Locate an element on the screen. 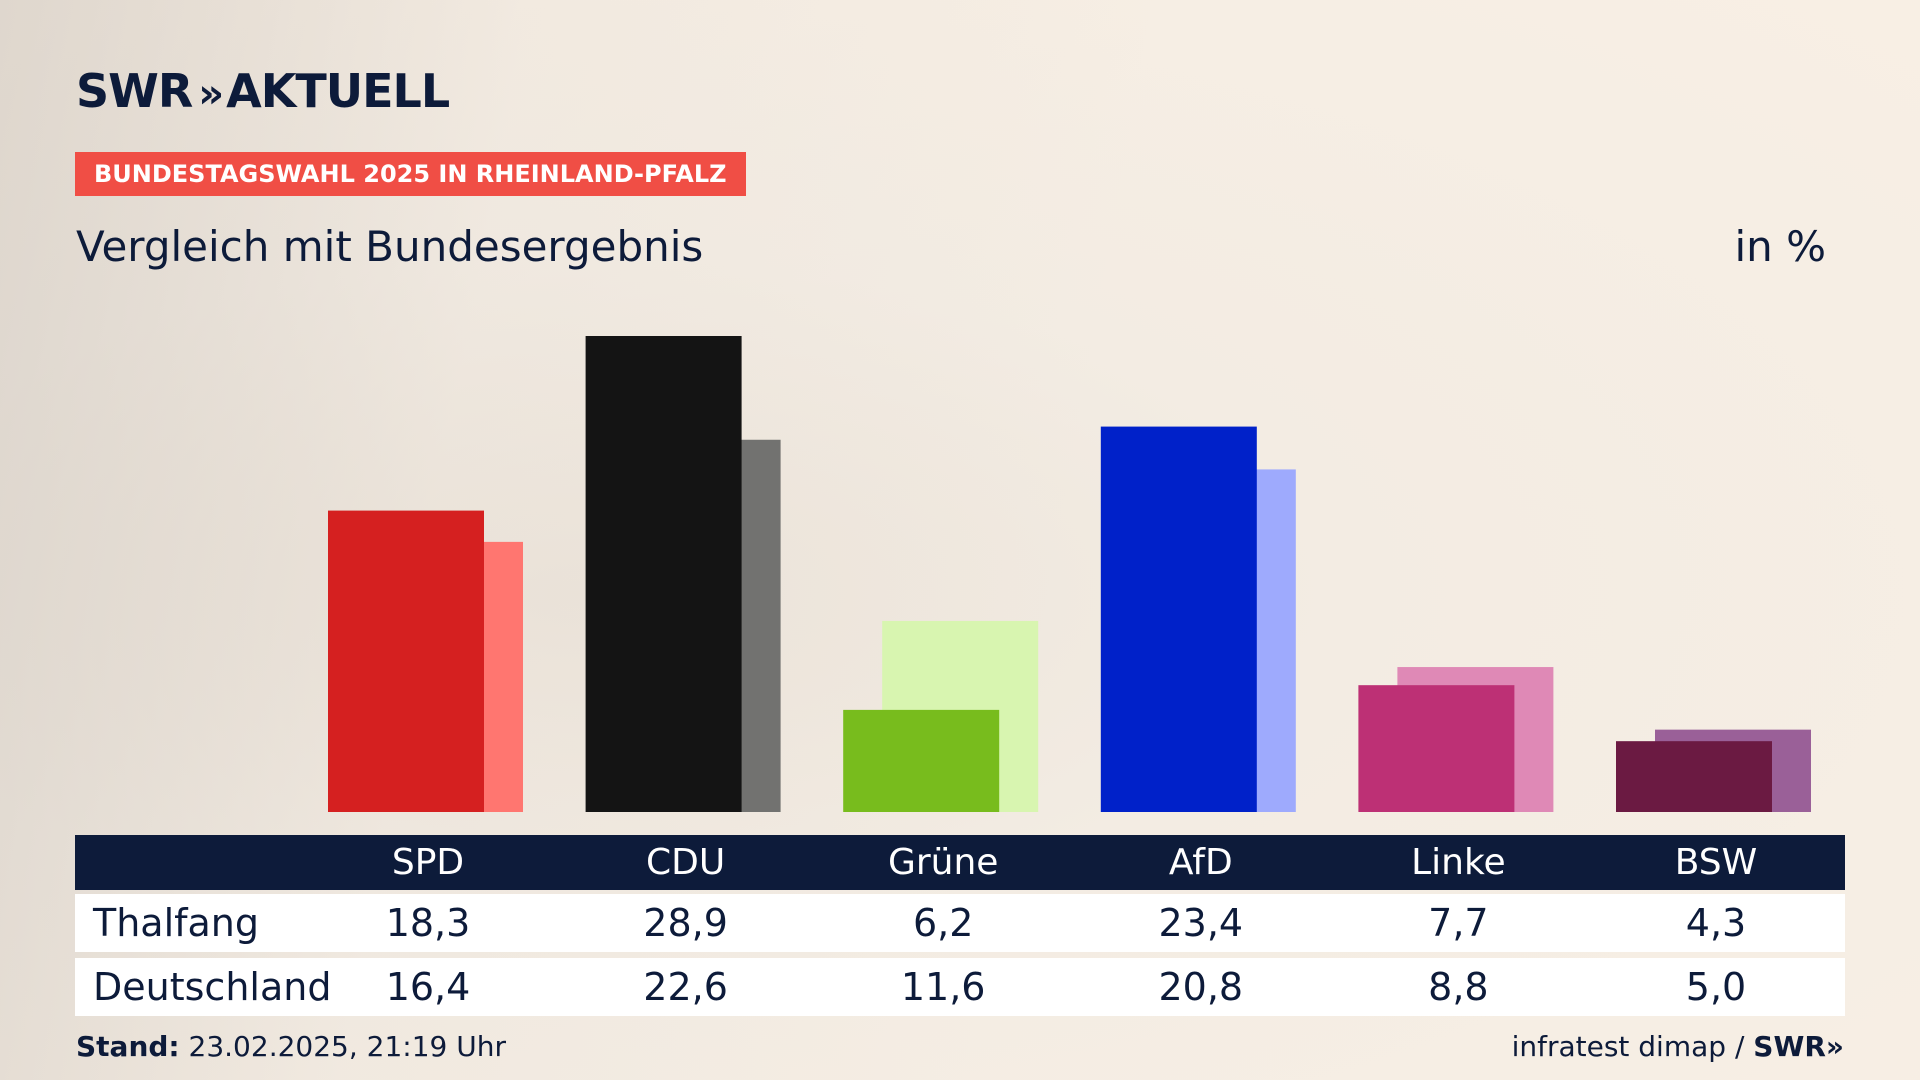 The image size is (1920, 1080). footer-source: infratest dimap / SWR» is located at coordinates (1678, 1046).